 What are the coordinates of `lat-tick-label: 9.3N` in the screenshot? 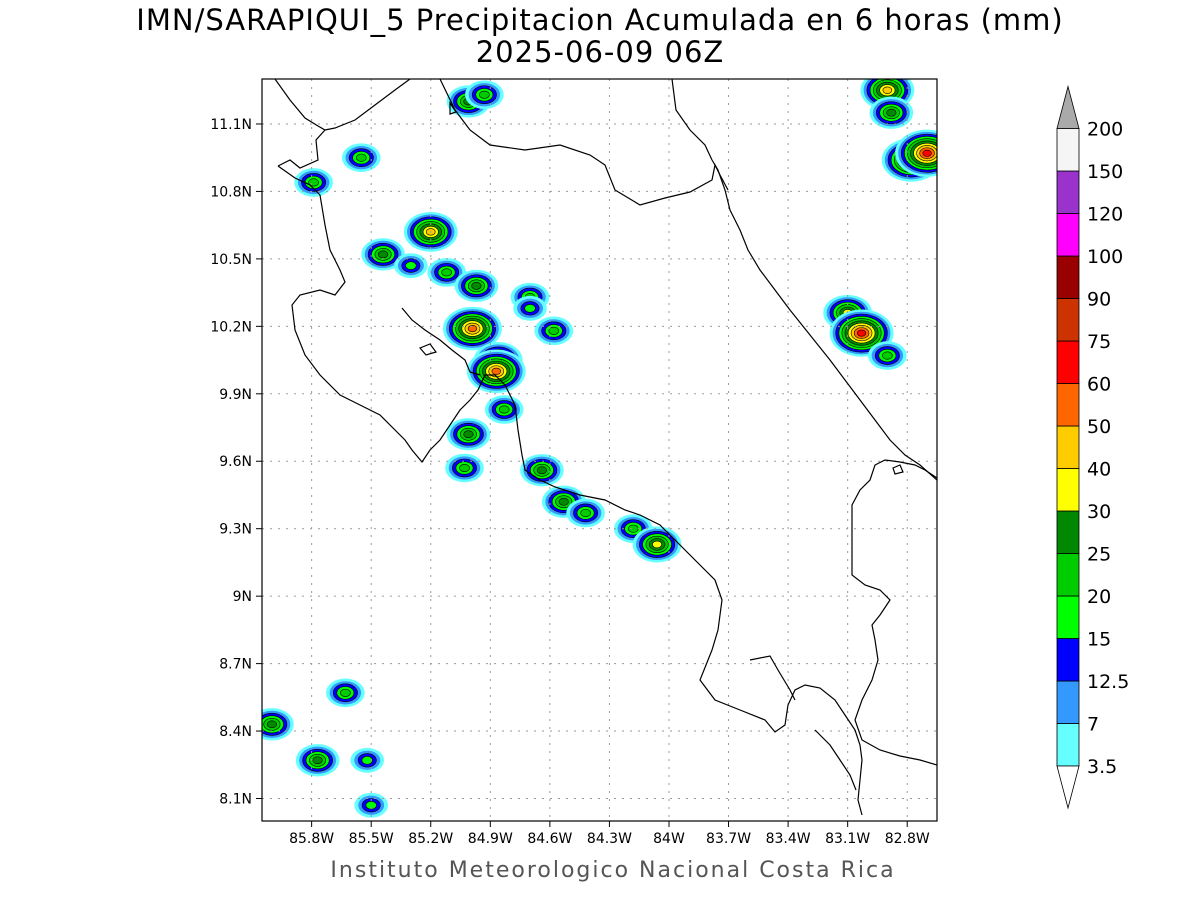 It's located at (235, 530).